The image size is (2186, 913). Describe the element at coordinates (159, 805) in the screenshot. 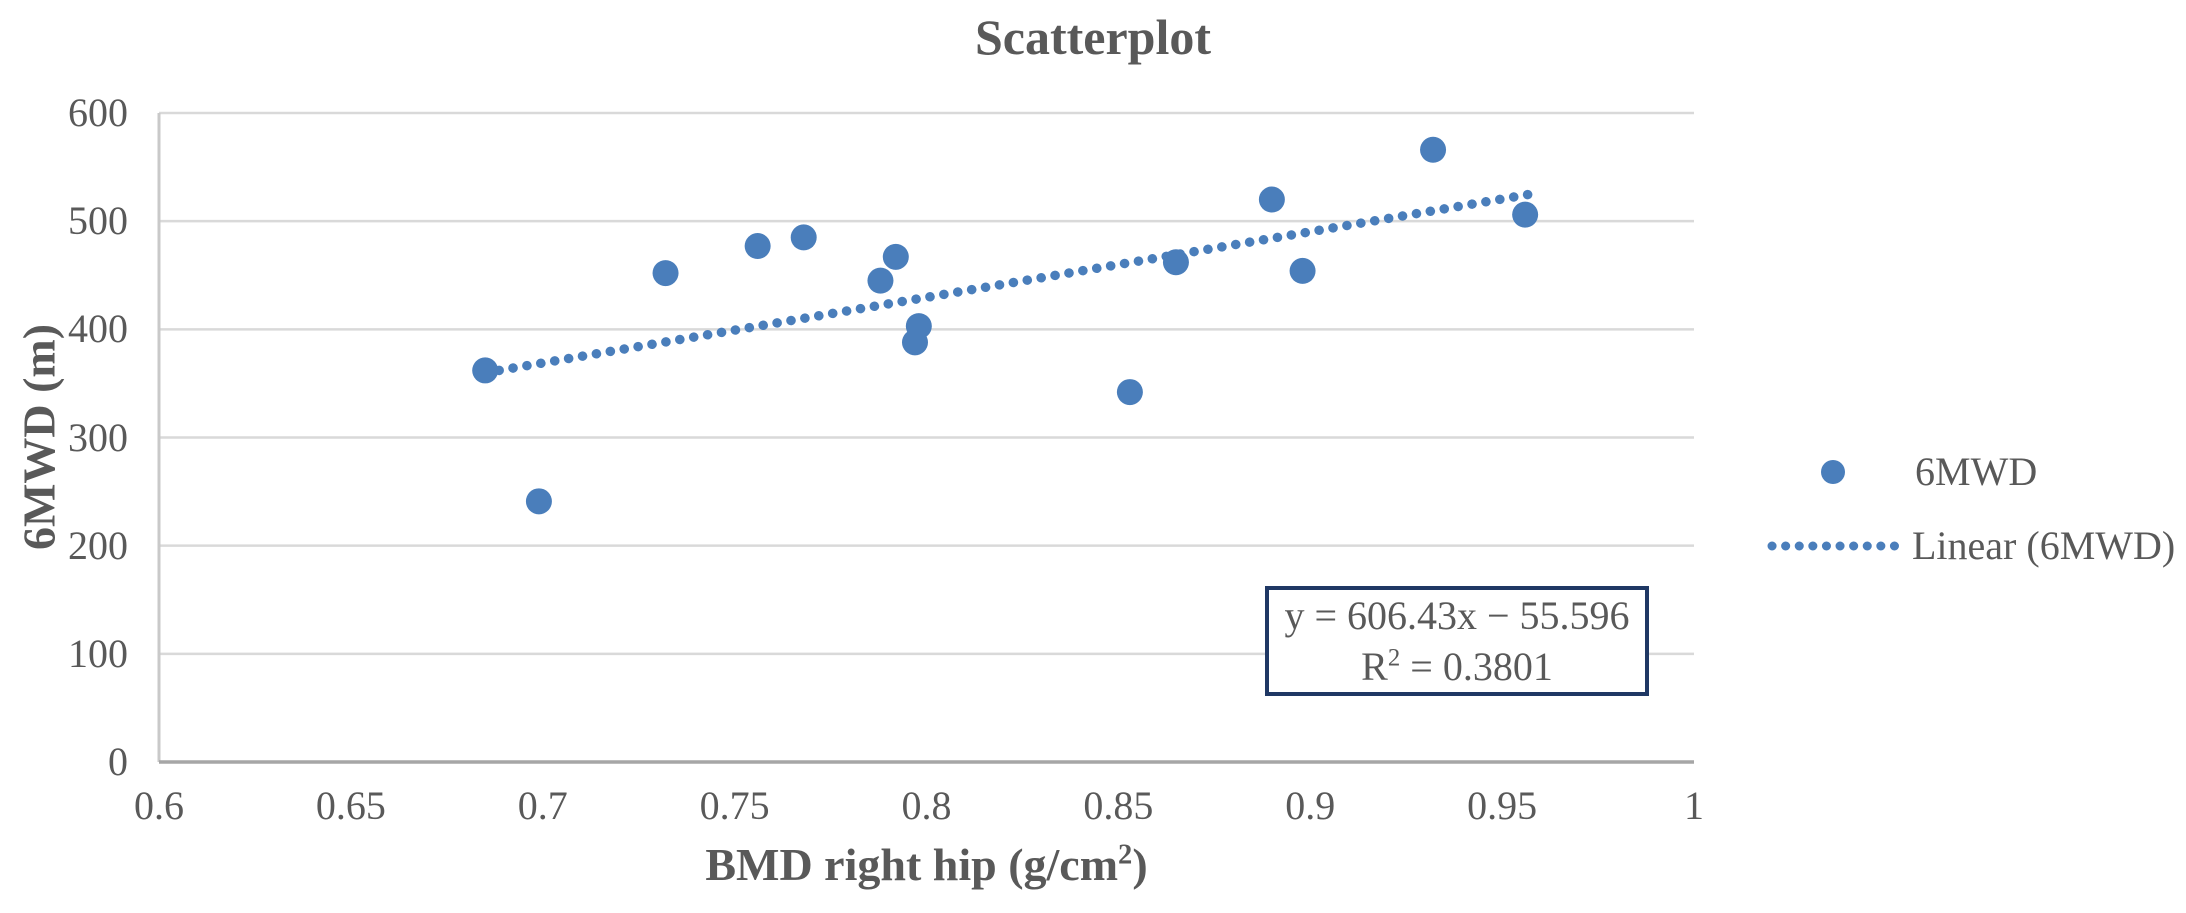

I see `x-tick-label: 0.6` at that location.